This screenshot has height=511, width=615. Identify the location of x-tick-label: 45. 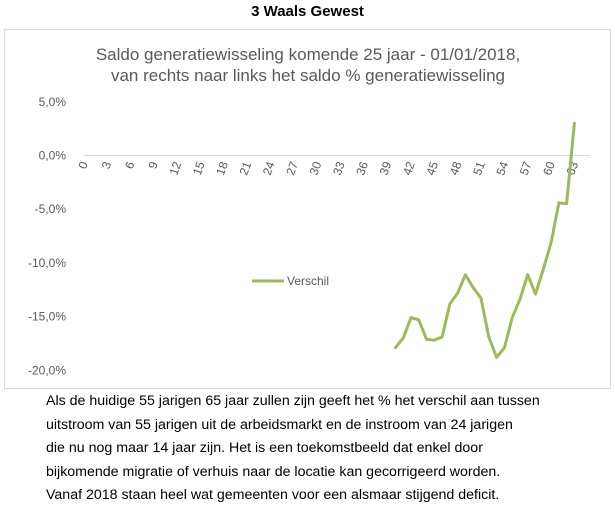
(432, 168).